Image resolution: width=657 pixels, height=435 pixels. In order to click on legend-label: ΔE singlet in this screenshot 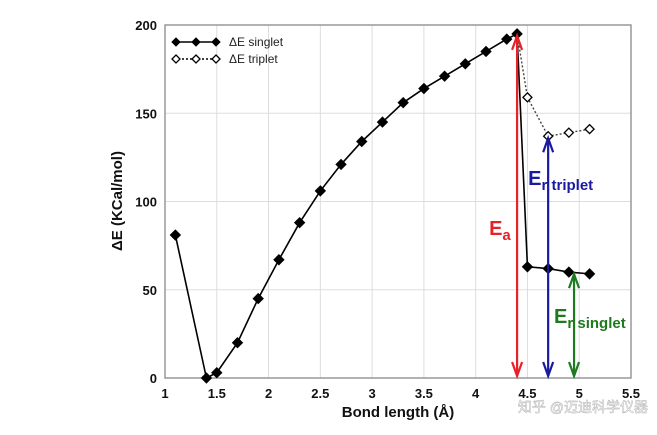, I will do `click(256, 42)`.